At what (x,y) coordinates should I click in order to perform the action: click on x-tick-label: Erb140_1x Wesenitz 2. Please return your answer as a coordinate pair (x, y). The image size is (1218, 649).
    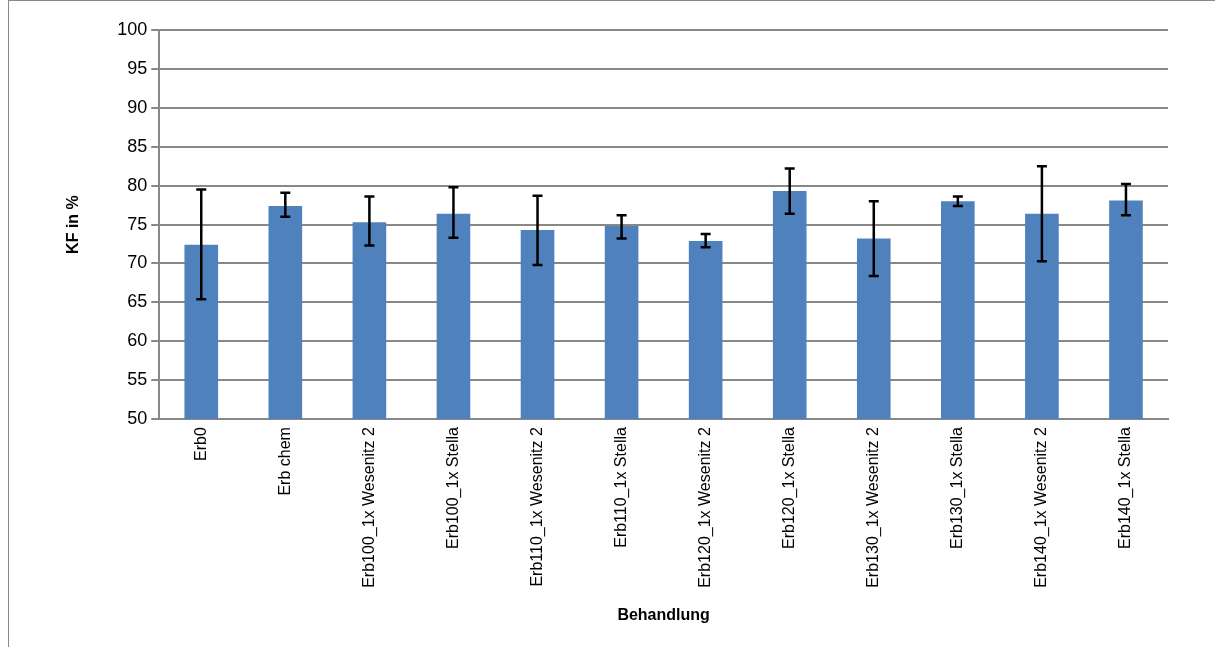
    Looking at the image, I should click on (1041, 507).